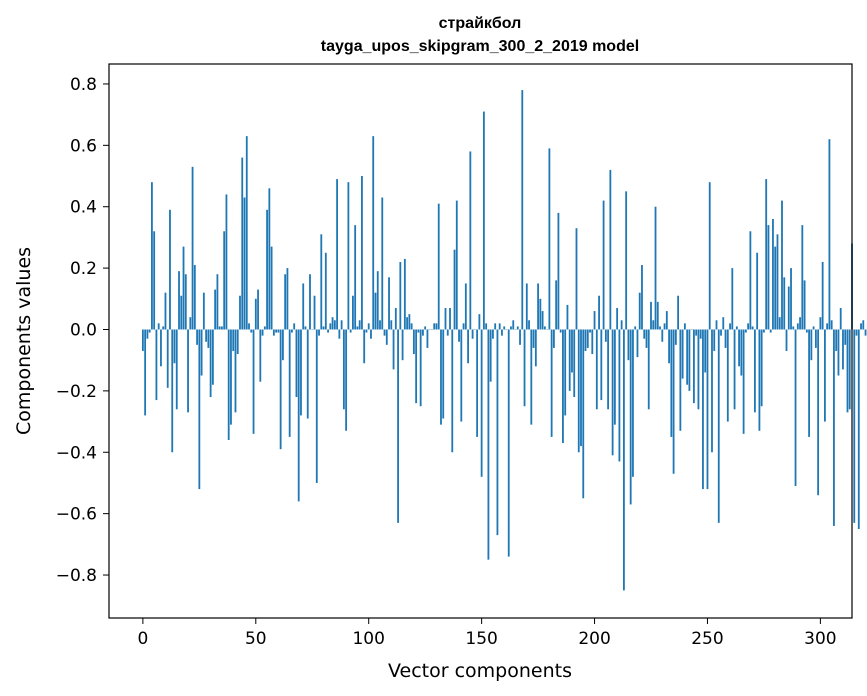 The height and width of the screenshot is (696, 867). I want to click on x-tick-label: 150, so click(481, 639).